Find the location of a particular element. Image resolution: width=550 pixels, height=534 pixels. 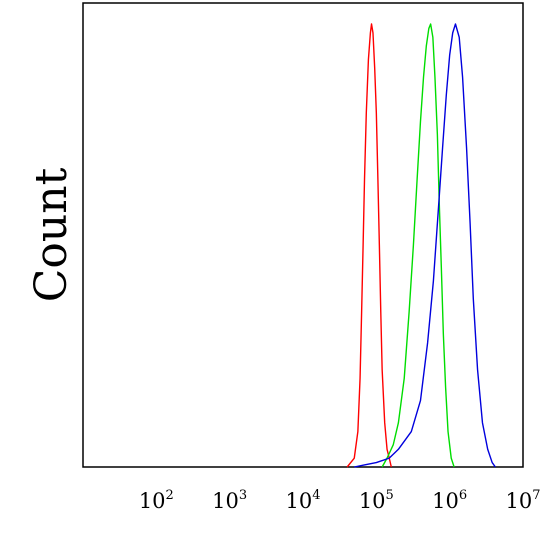

x-tick-exponent: 4 is located at coordinates (316, 495).